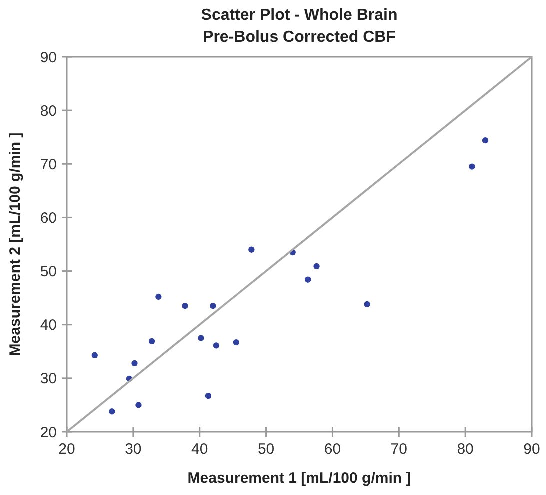  What do you see at coordinates (333, 449) in the screenshot?
I see `x-tick-label: 60` at bounding box center [333, 449].